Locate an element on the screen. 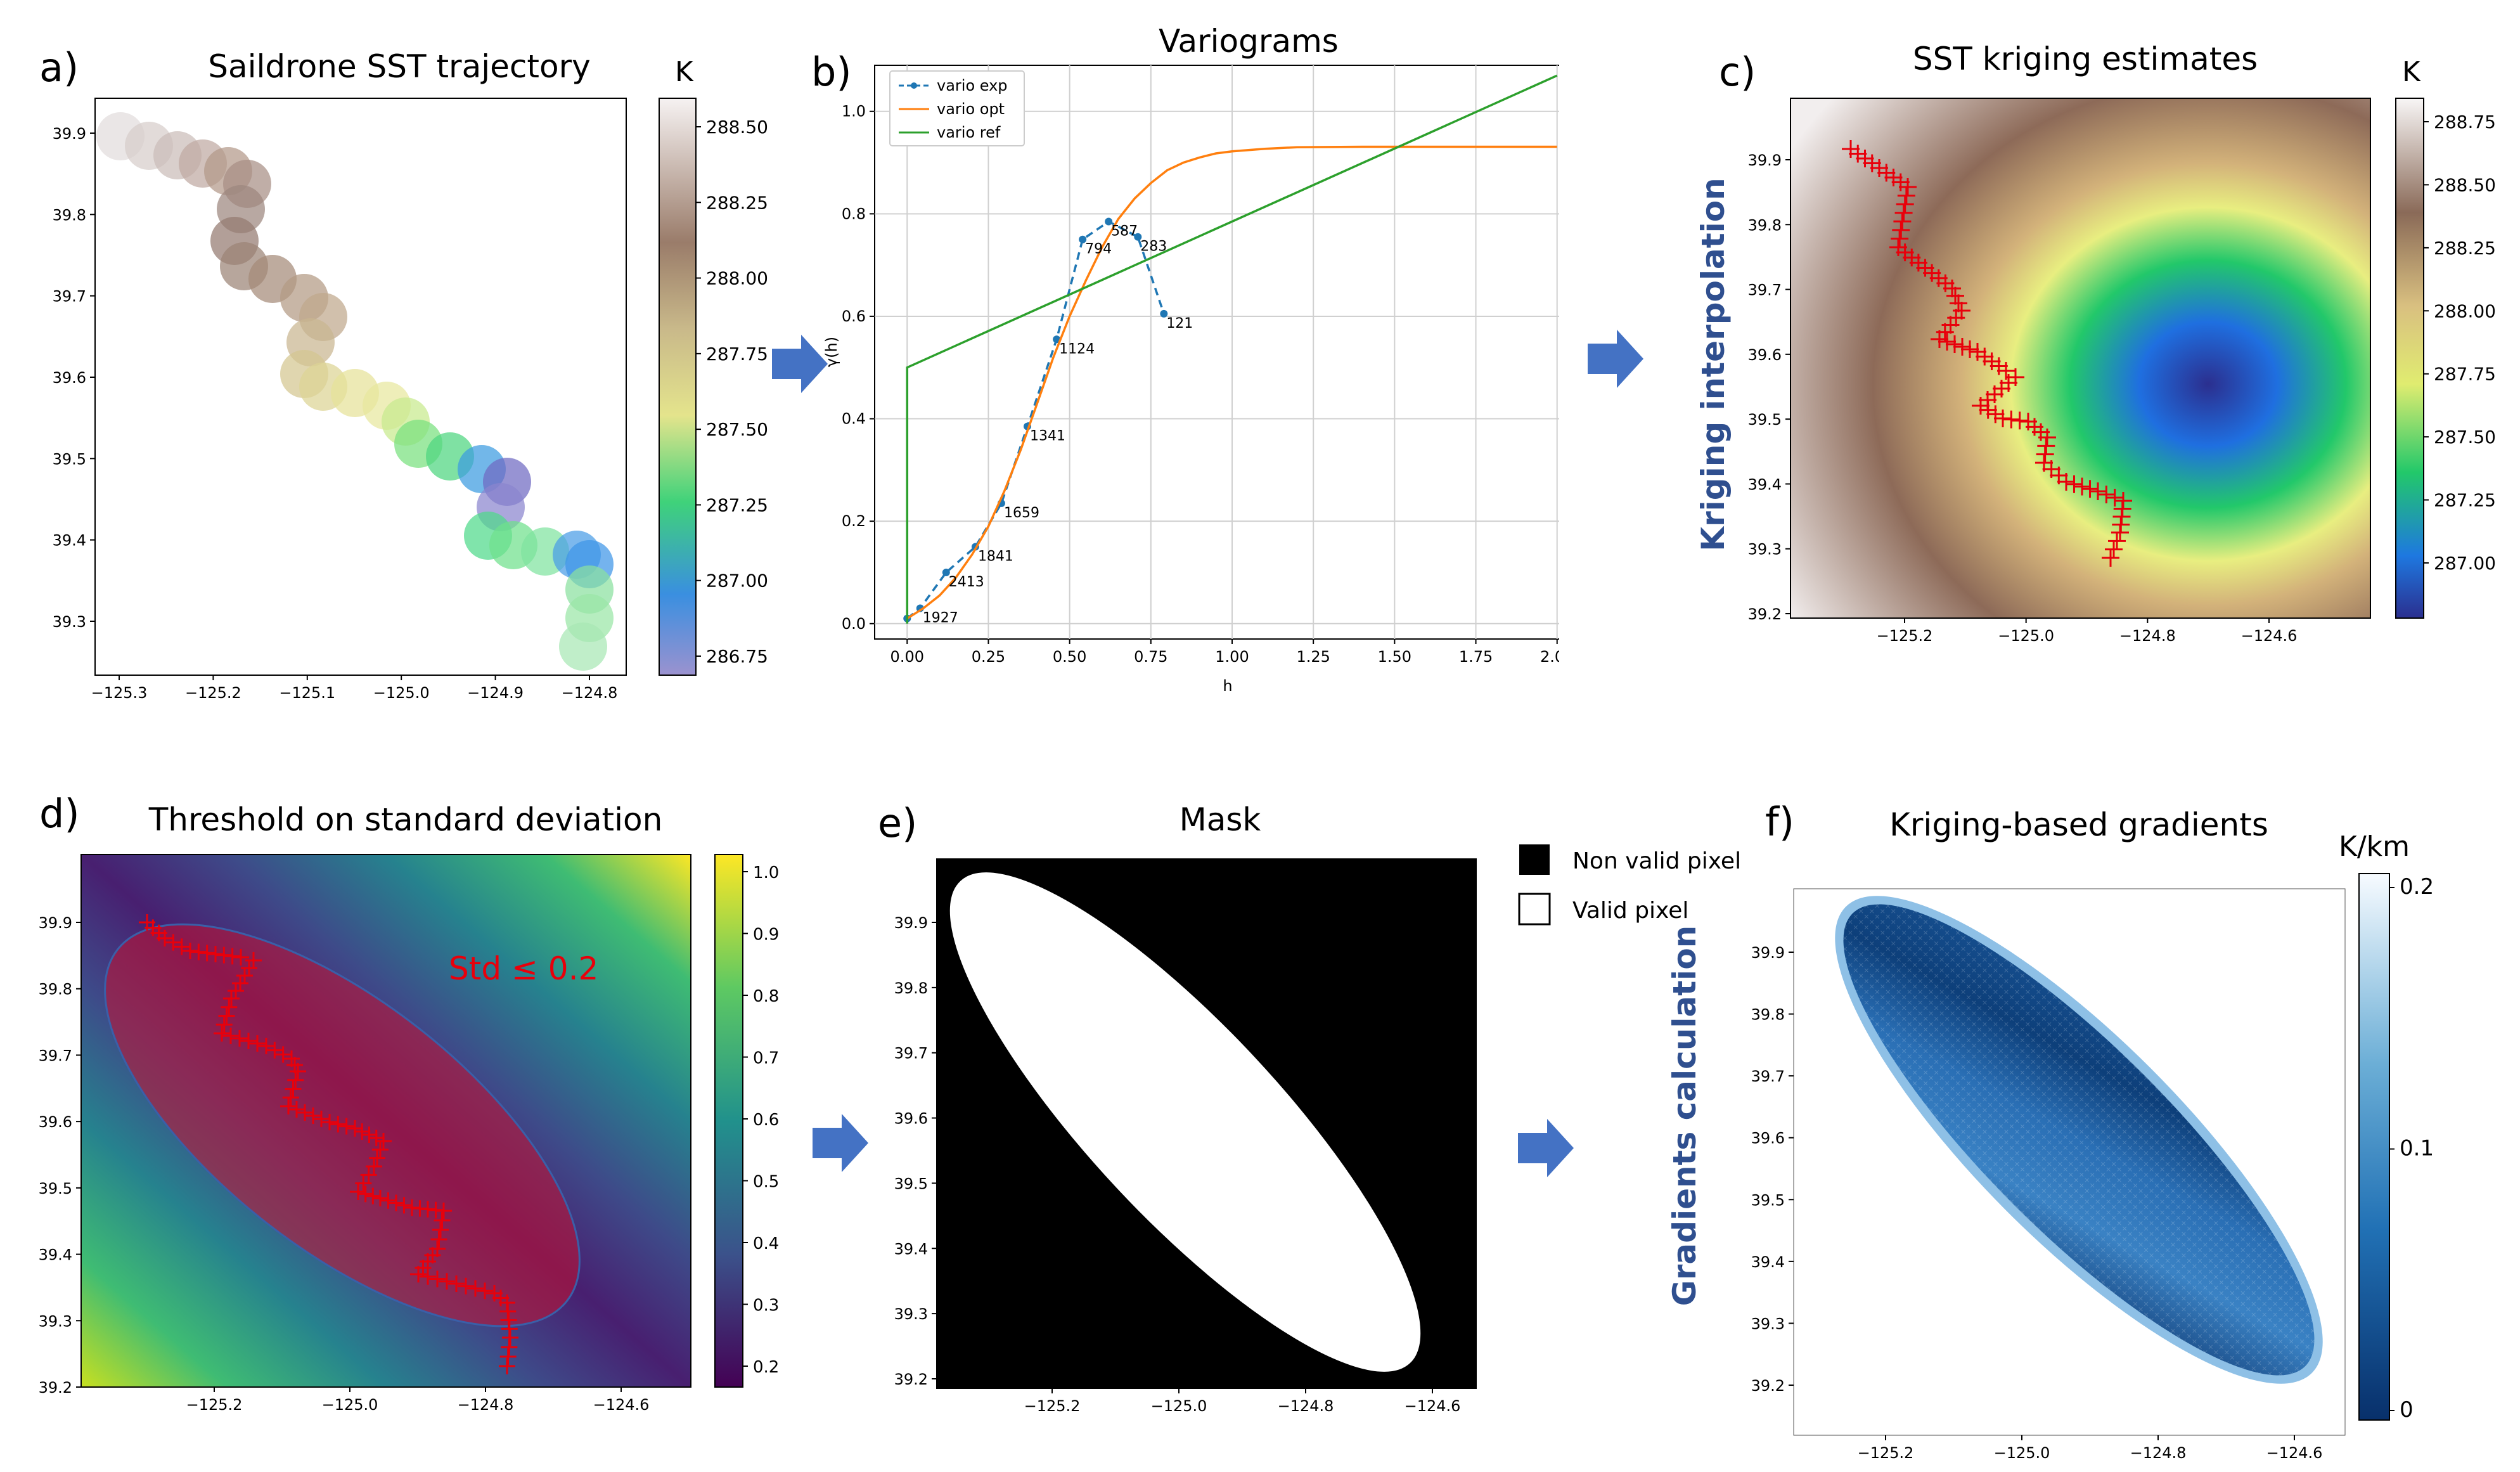 Image resolution: width=2520 pixels, height=1472 pixels. trajectory-crosses is located at coordinates (328, 1144).